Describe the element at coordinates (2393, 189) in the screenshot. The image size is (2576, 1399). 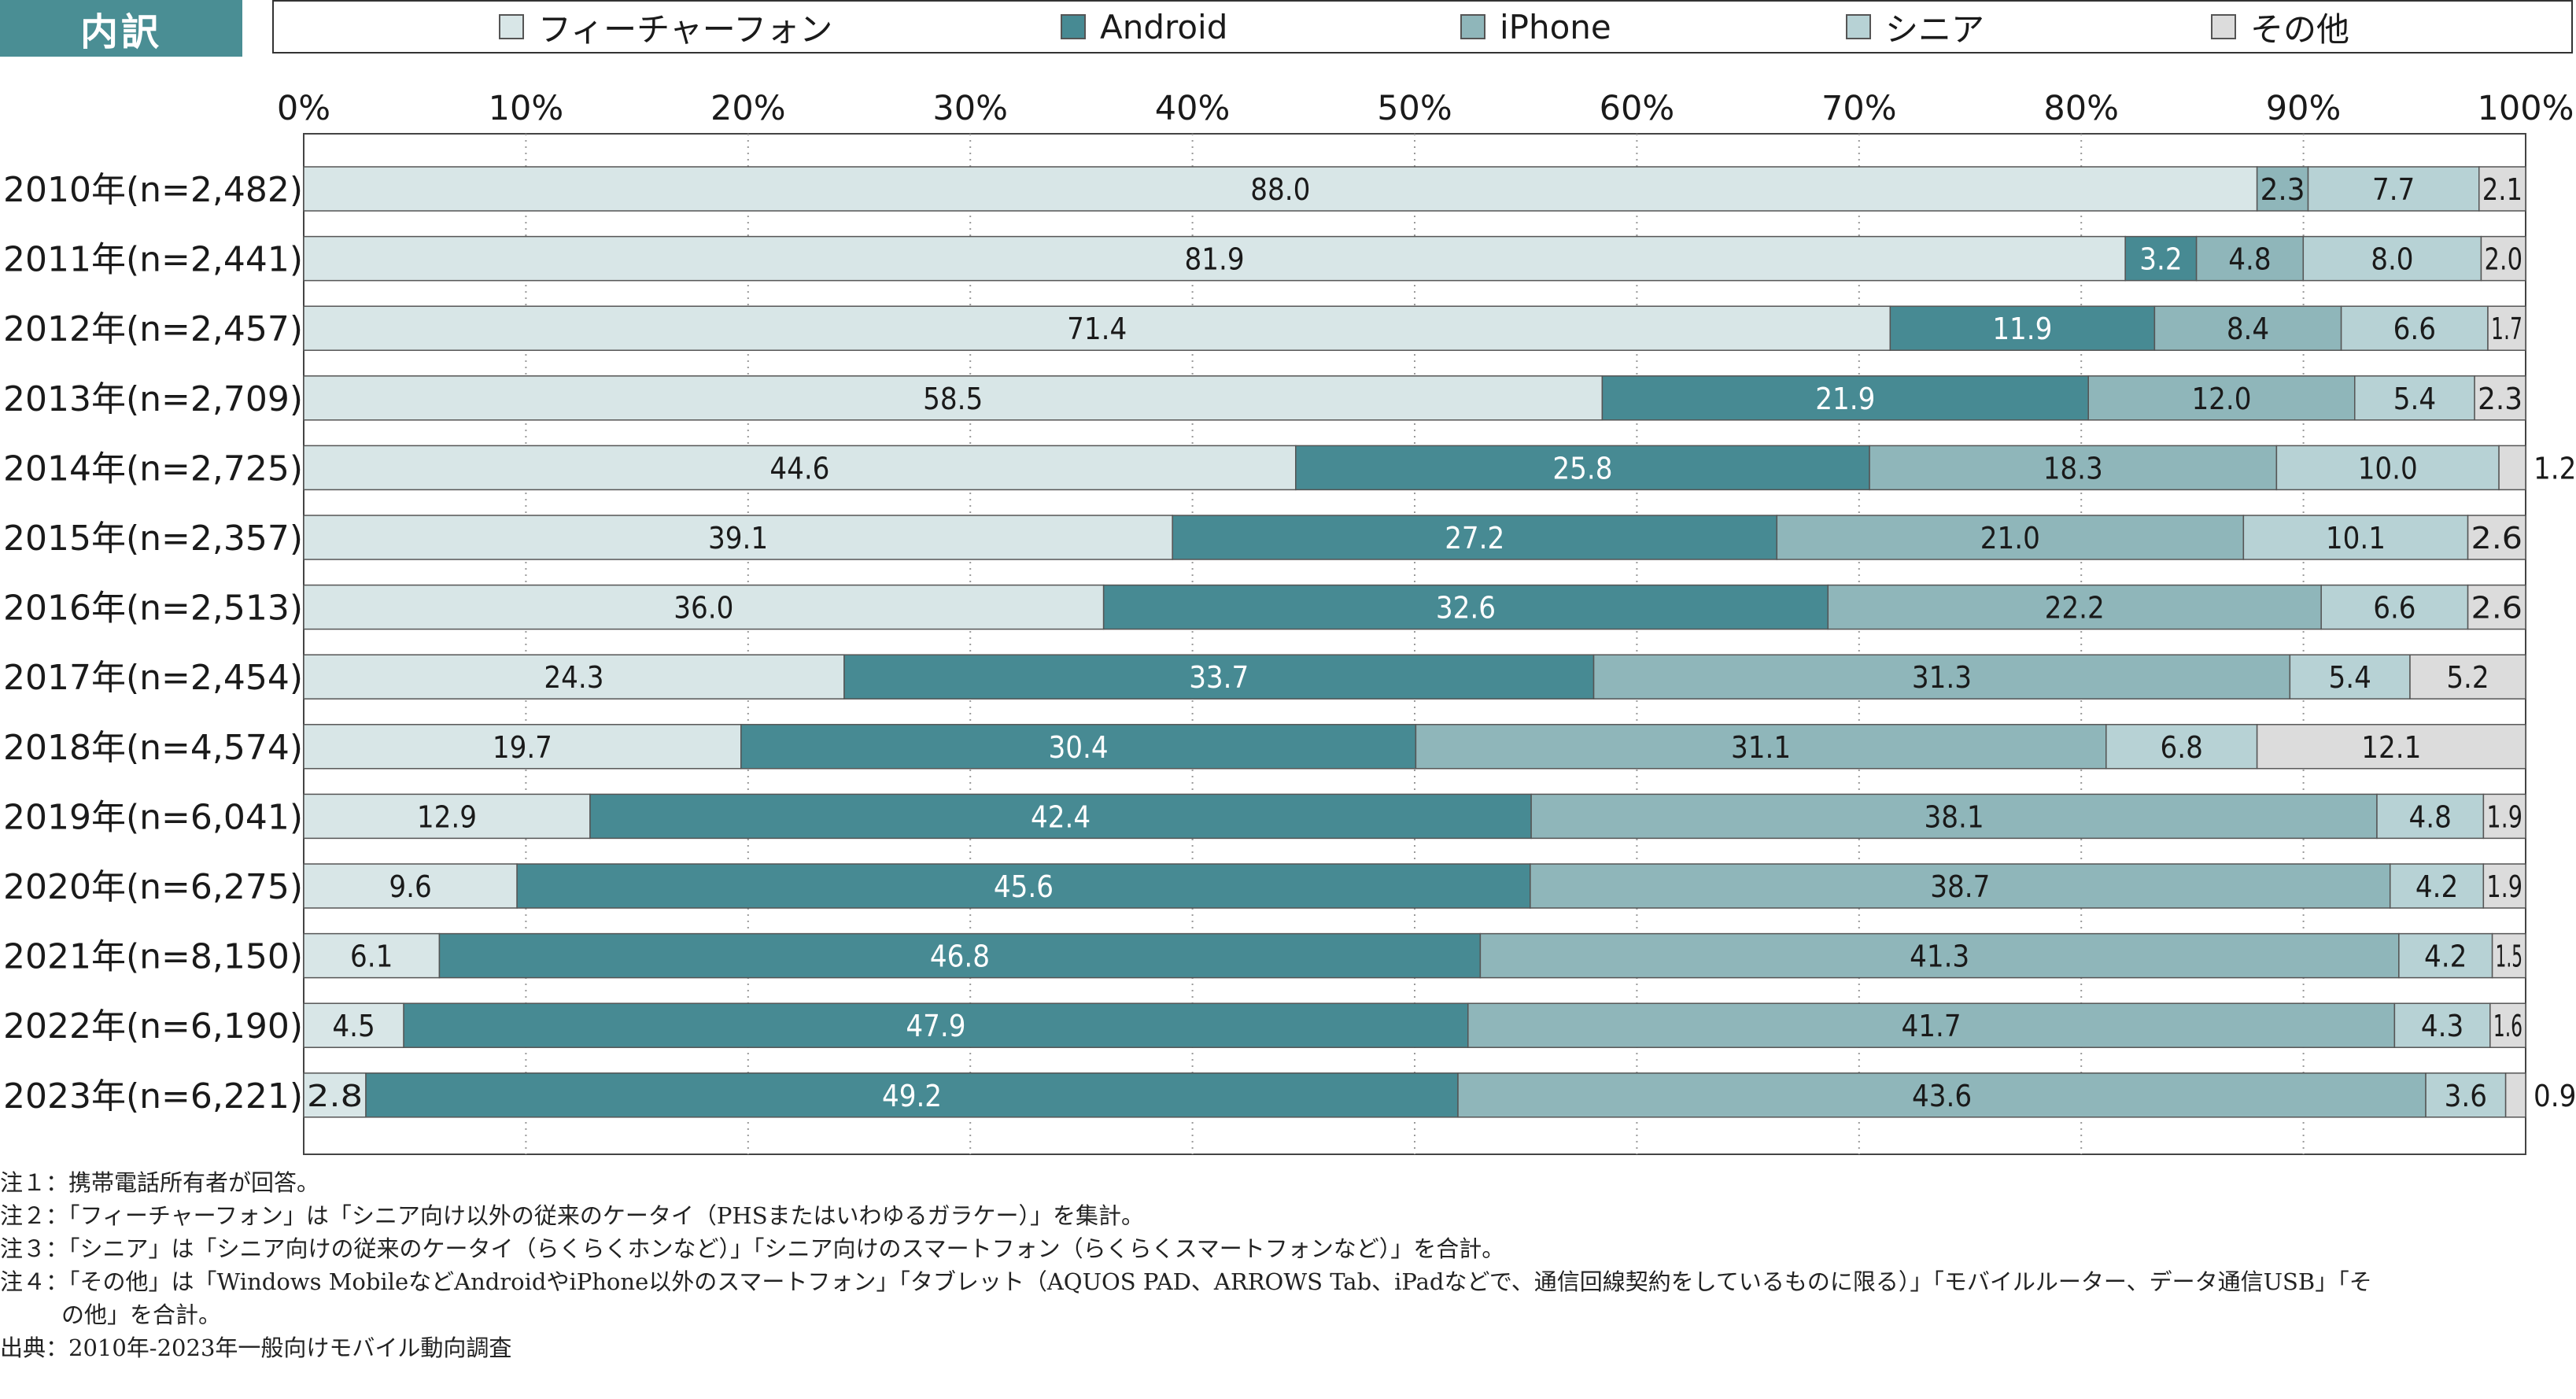
I see `data-label: 7.7` at that location.